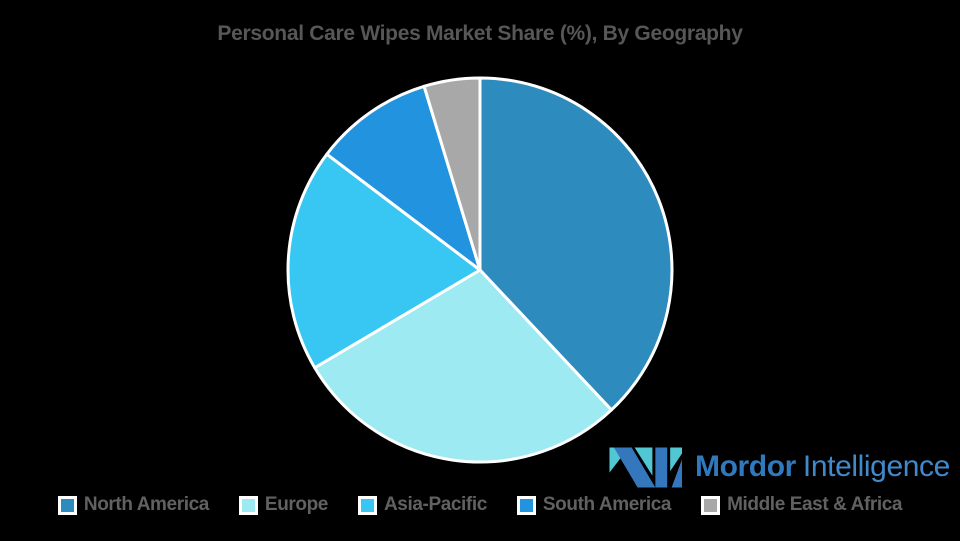 The image size is (960, 541). Describe the element at coordinates (403, 178) in the screenshot. I see `pie-slice-south-america` at that location.